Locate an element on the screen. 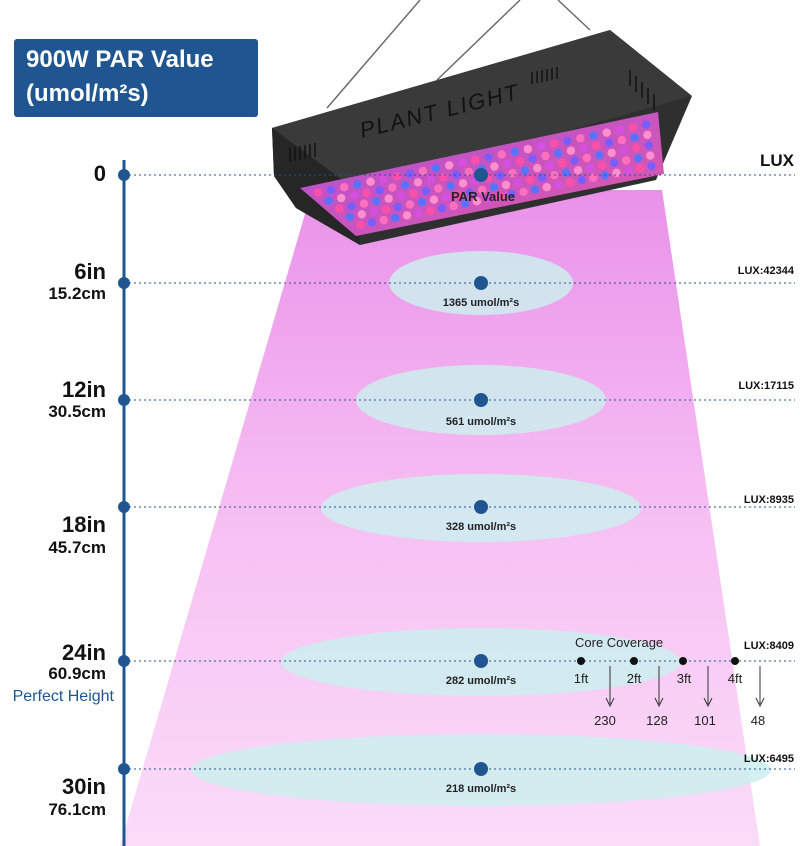 This screenshot has height=846, width=800. coverage-value-3ft: 101 is located at coordinates (705, 720).